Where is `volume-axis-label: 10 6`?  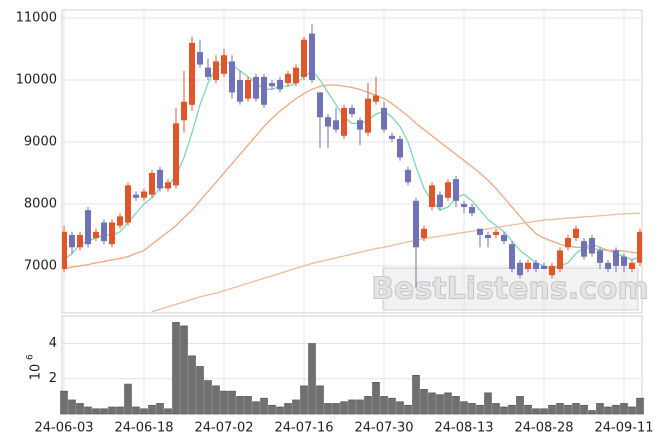 volume-axis-label: 10 6 is located at coordinates (35, 367).